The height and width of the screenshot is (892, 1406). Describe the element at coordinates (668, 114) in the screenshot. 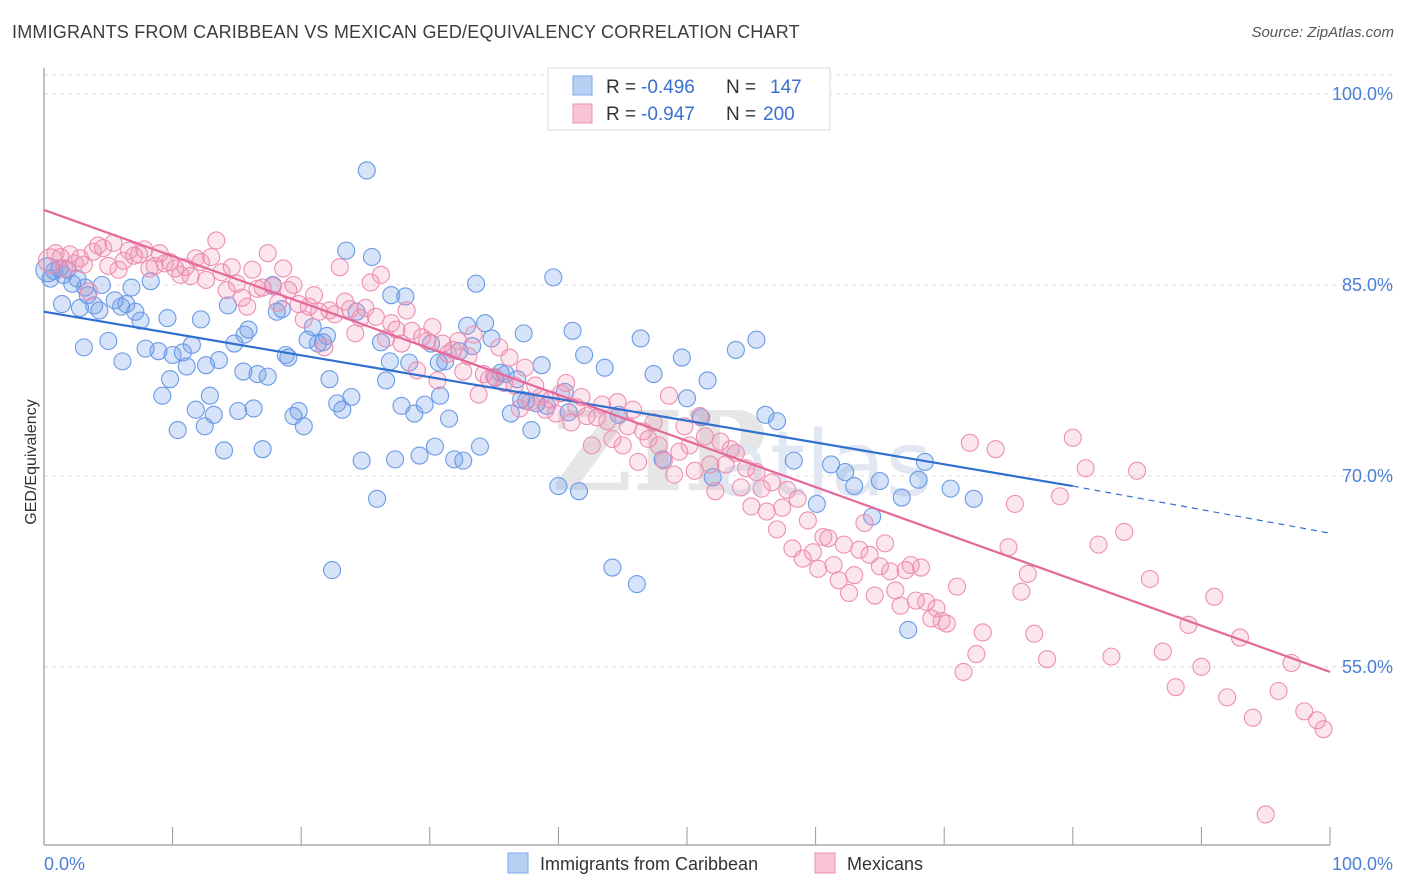

I see `stats-r-value-2: -0.947` at that location.